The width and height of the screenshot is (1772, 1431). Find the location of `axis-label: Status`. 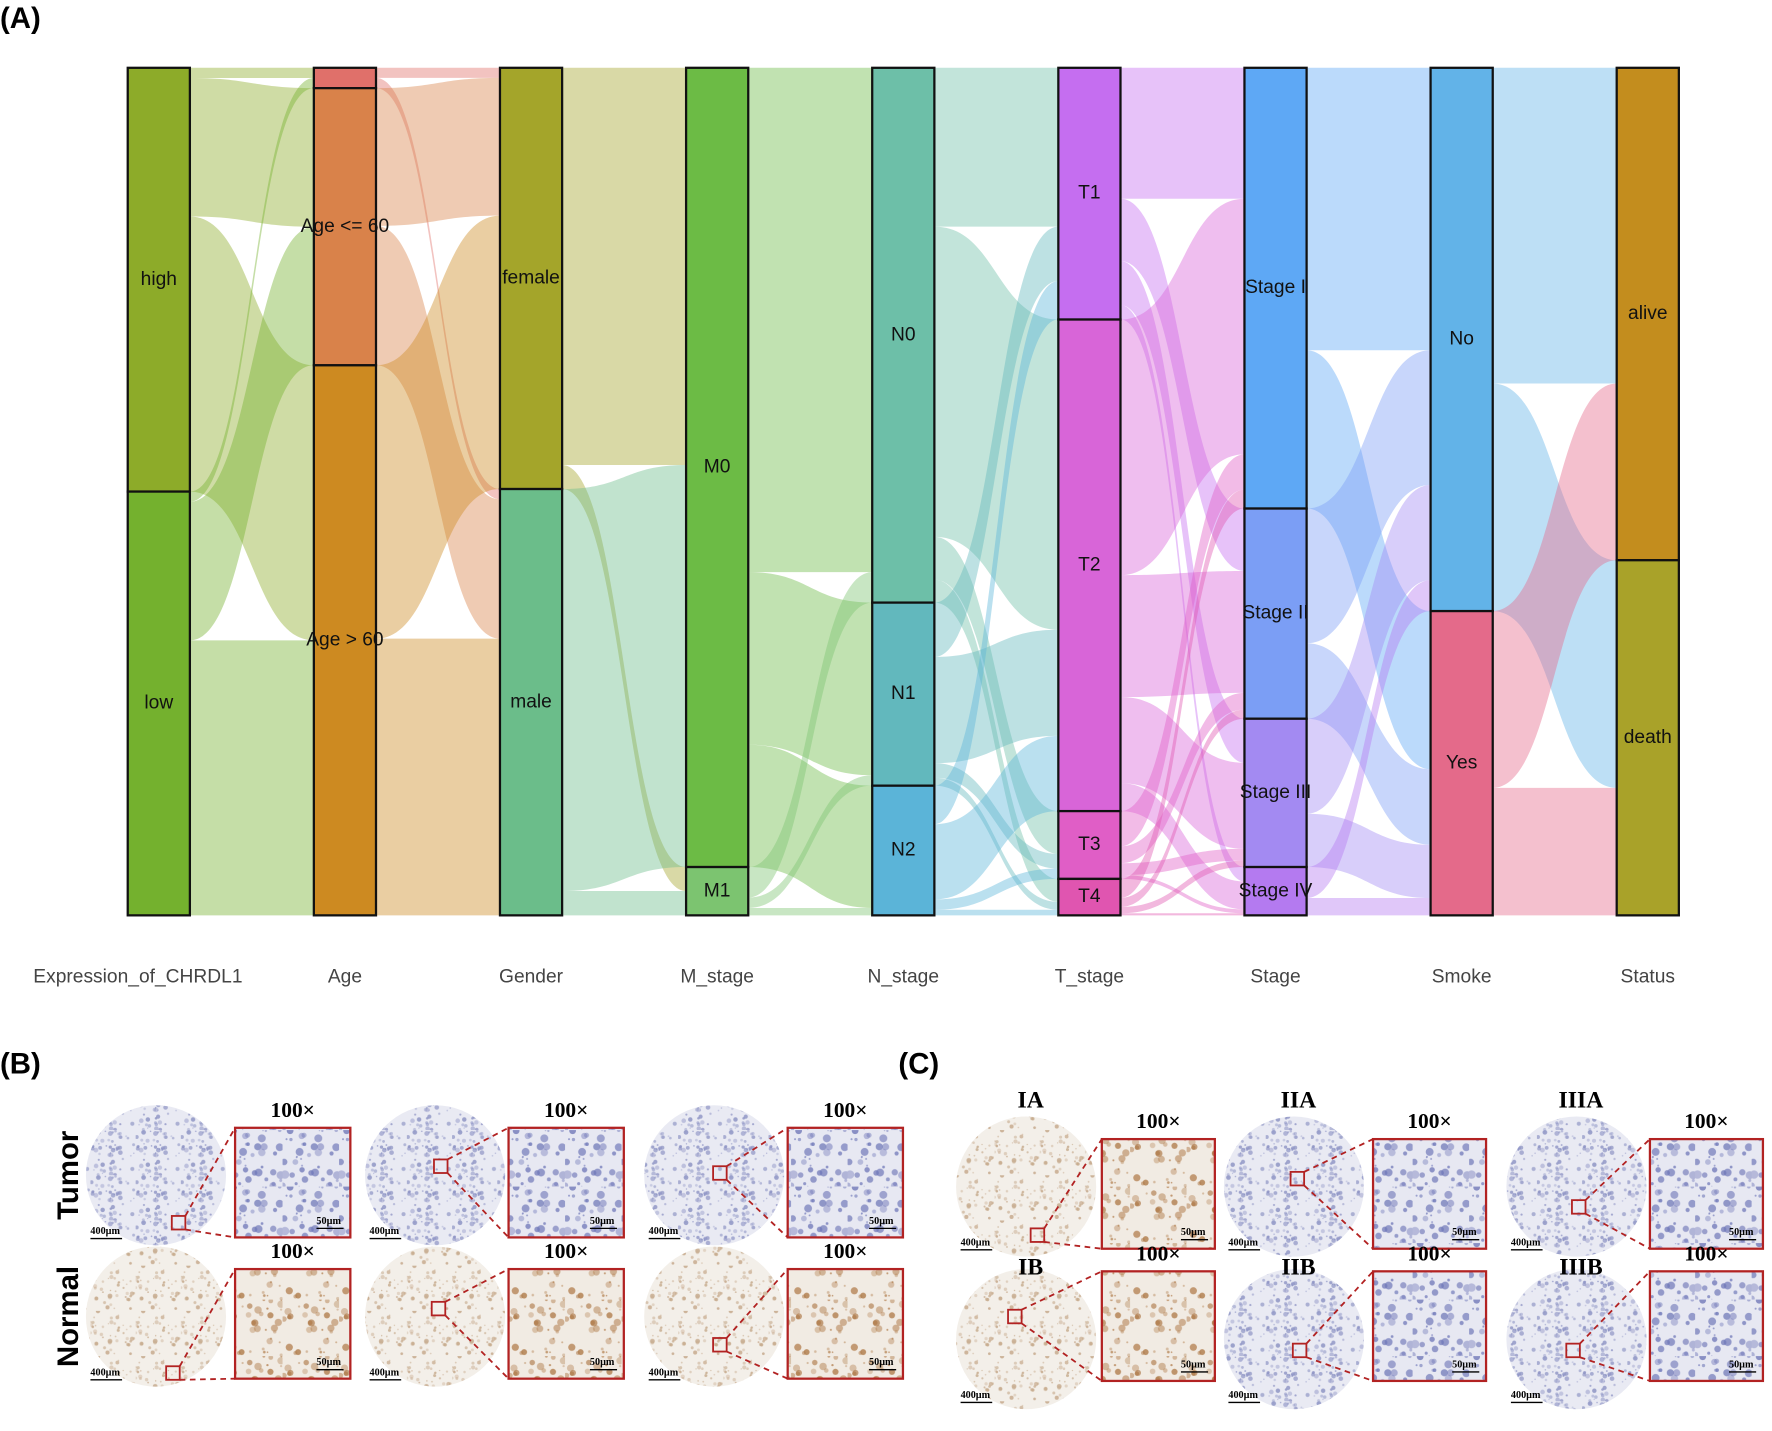

axis-label: Status is located at coordinates (1648, 977).